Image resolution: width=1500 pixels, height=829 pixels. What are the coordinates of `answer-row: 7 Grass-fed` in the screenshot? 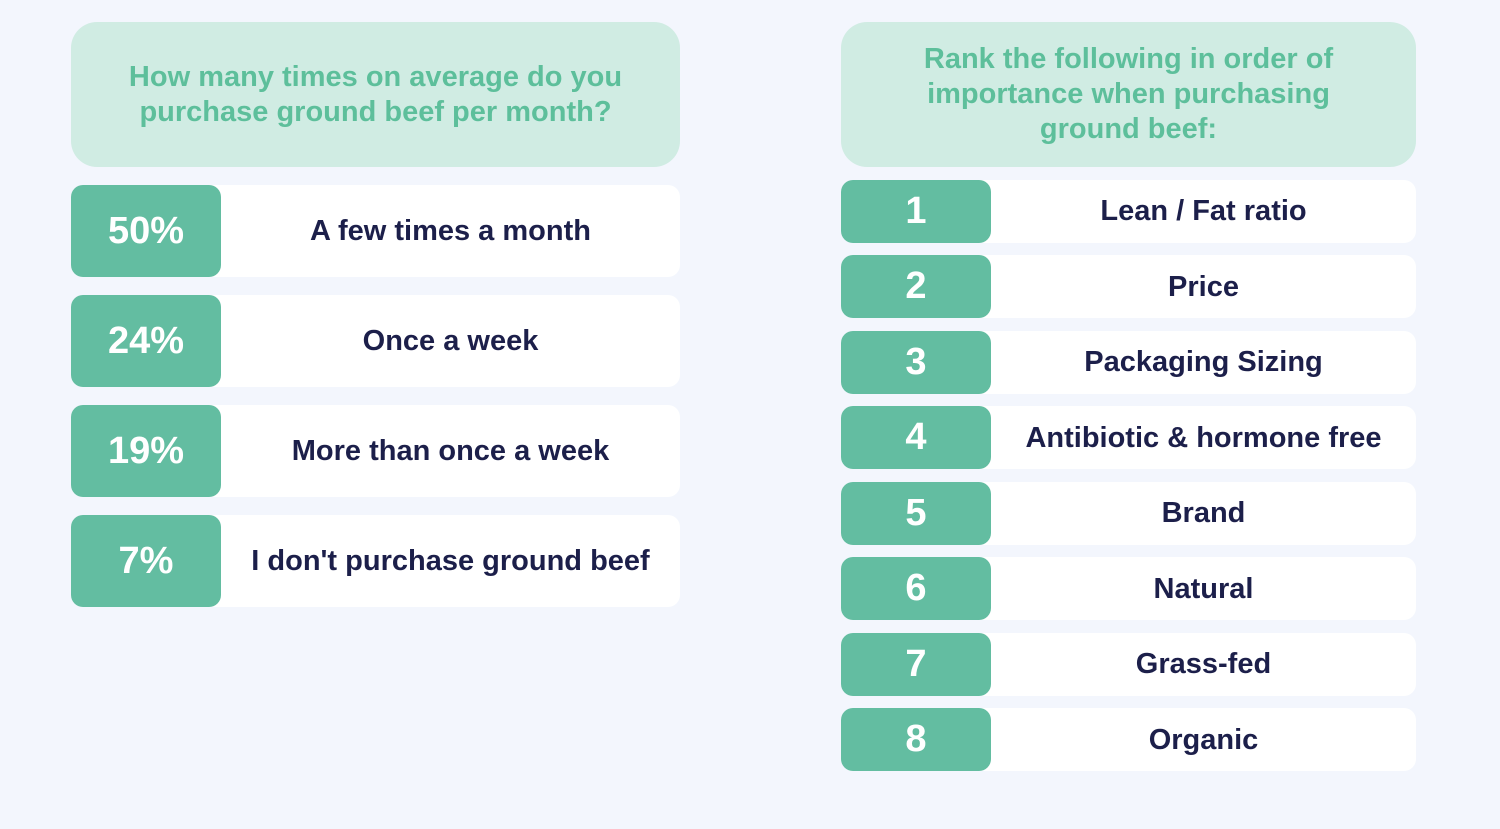 It's located at (1128, 664).